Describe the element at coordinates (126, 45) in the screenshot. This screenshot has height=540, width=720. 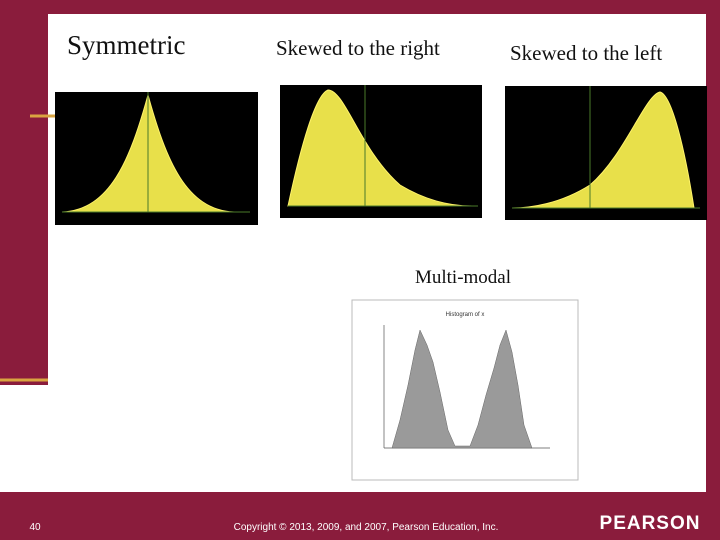
I see `panel-title: Symmetric` at that location.